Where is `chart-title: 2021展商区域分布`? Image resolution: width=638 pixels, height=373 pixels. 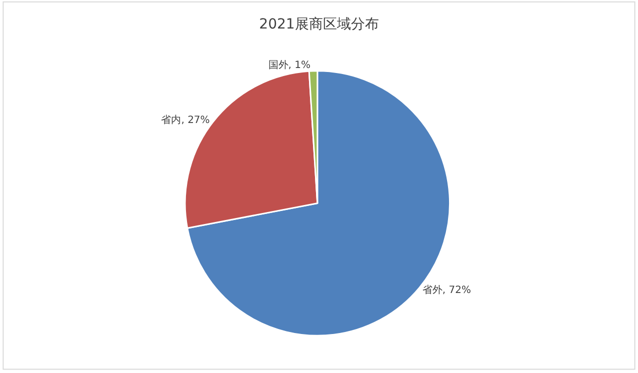 chart-title: 2021展商区域分布 is located at coordinates (319, 24).